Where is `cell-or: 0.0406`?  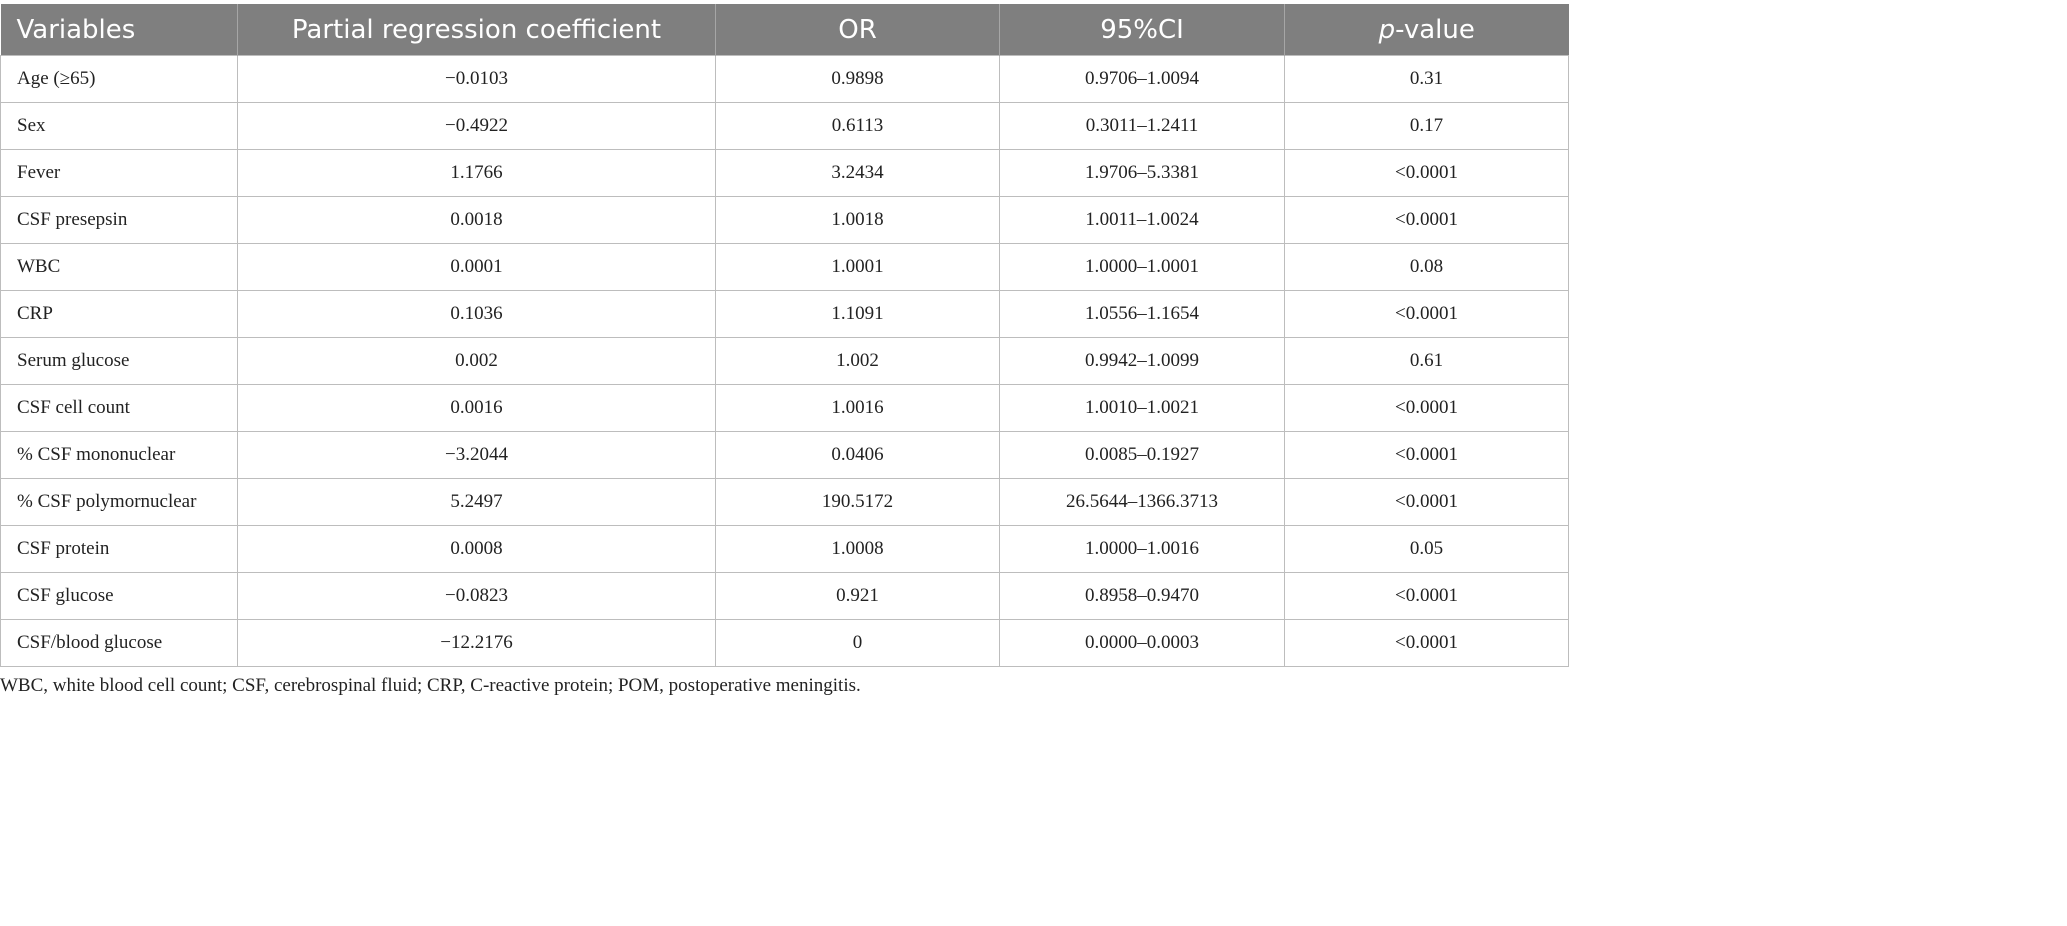 cell-or: 0.0406 is located at coordinates (857, 455).